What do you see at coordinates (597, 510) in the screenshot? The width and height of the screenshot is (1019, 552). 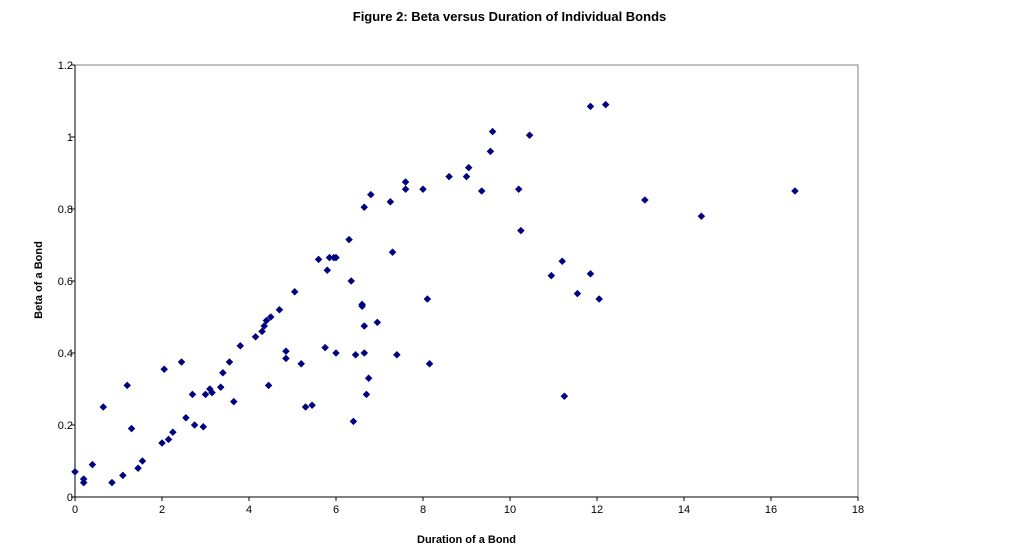 I see `x-tick-label: 12` at bounding box center [597, 510].